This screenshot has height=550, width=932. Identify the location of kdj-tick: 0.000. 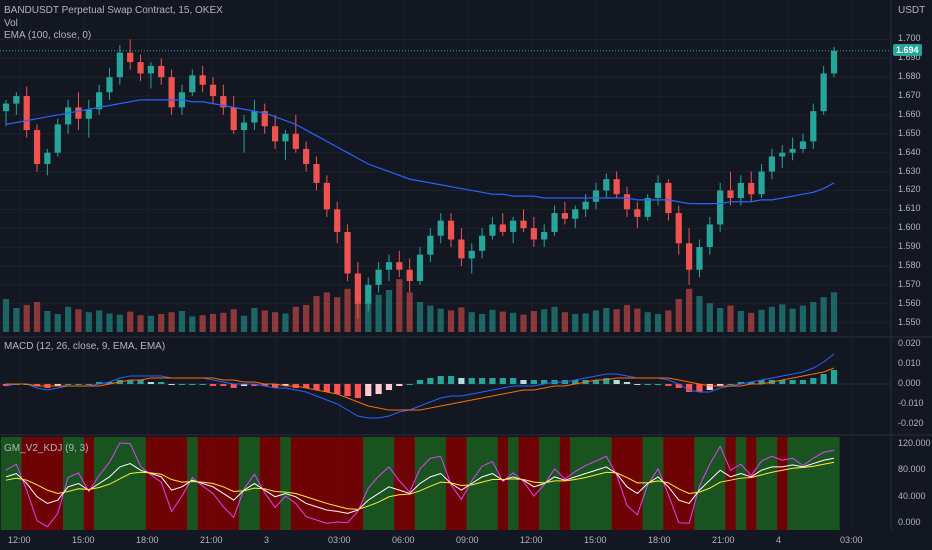
(909, 522).